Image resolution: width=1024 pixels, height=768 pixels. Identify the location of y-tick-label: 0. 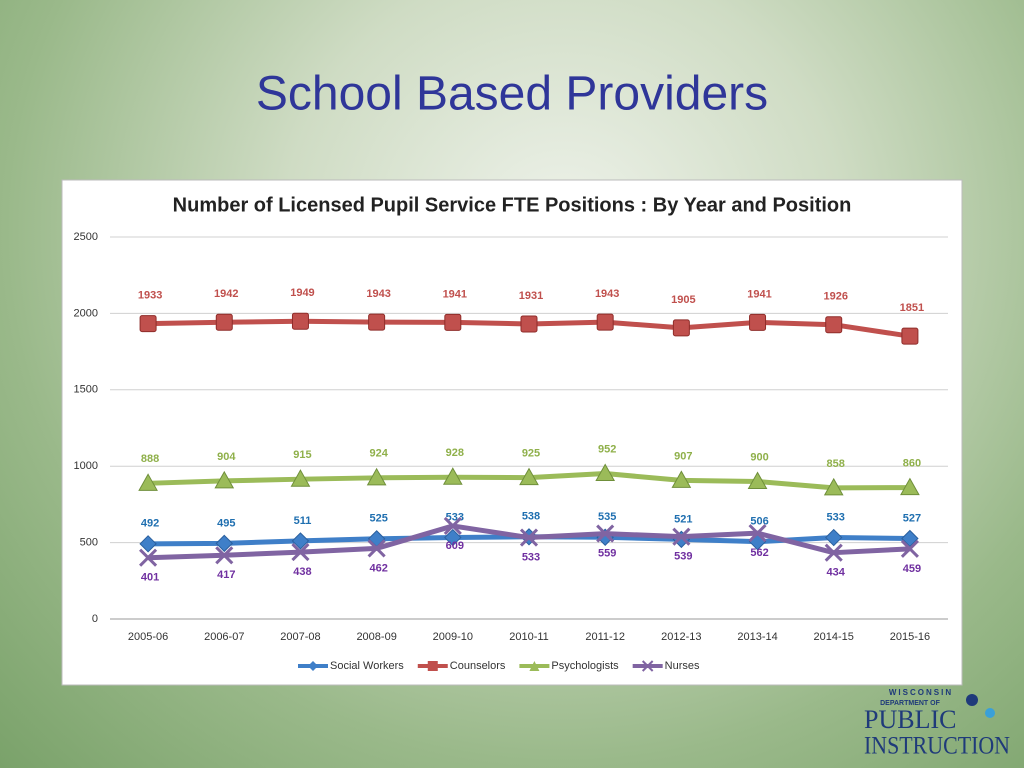
(95, 619).